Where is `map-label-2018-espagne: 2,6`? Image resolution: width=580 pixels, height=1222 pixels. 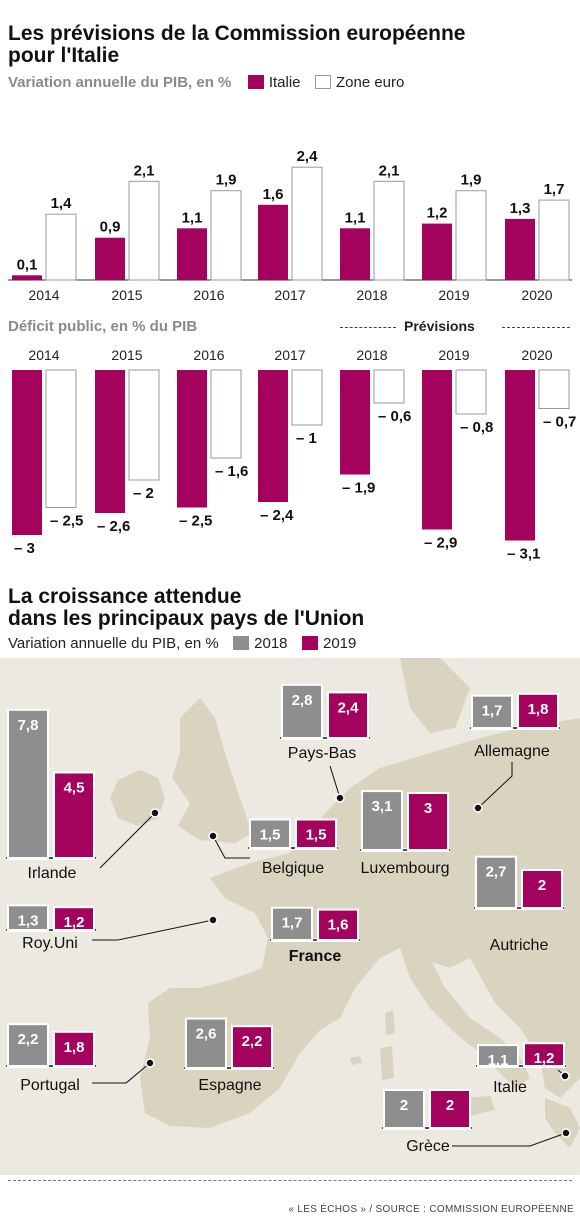 map-label-2018-espagne: 2,6 is located at coordinates (206, 1034).